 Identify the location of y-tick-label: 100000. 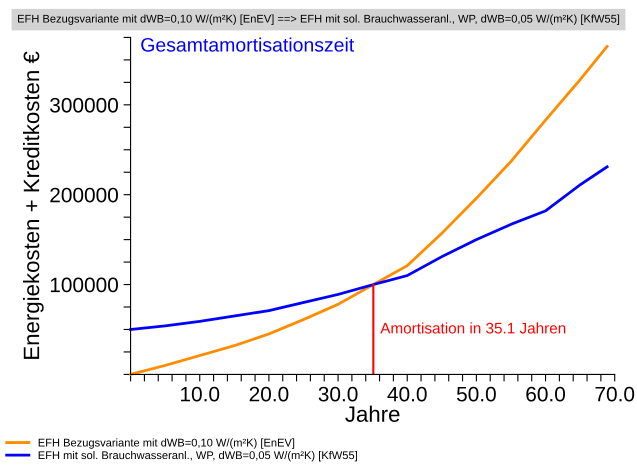
(84, 285).